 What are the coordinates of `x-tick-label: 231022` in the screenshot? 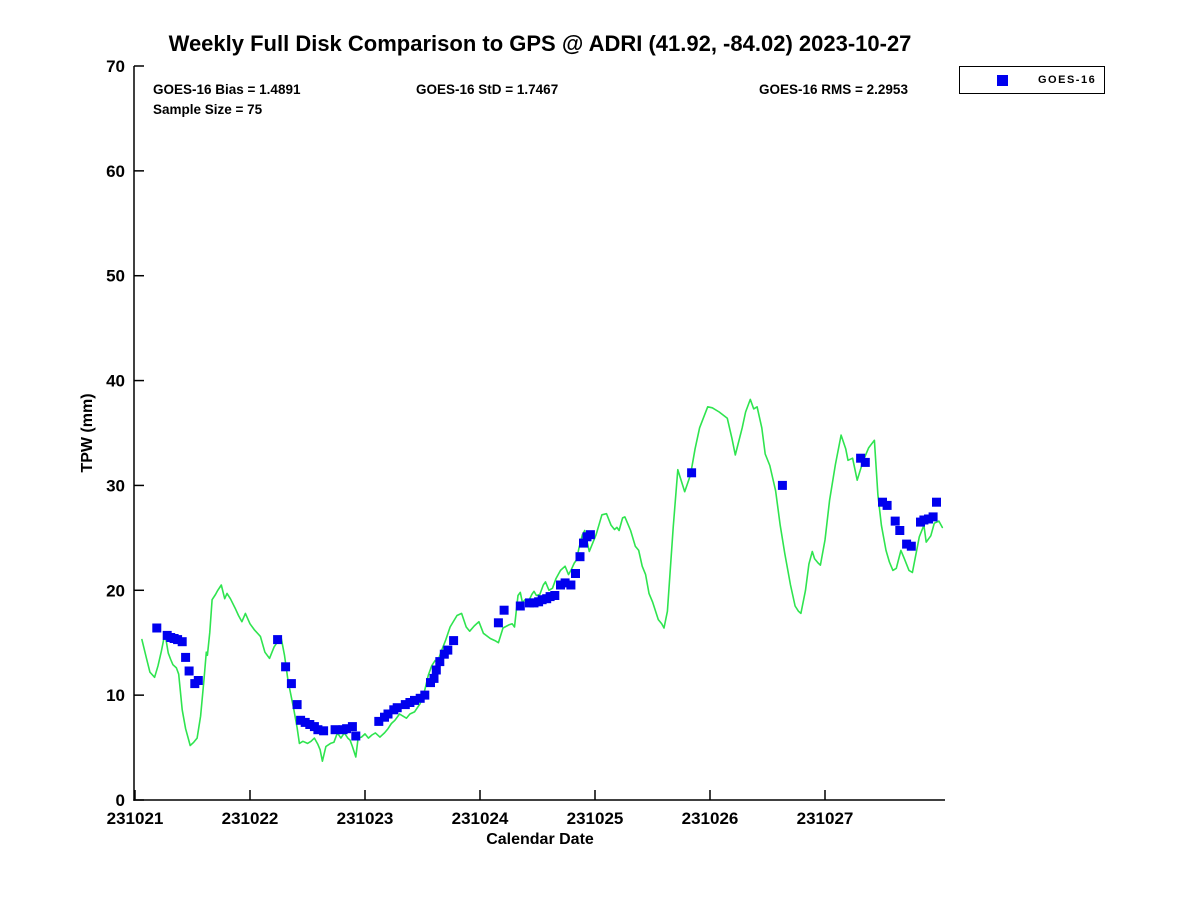 It's located at (250, 818).